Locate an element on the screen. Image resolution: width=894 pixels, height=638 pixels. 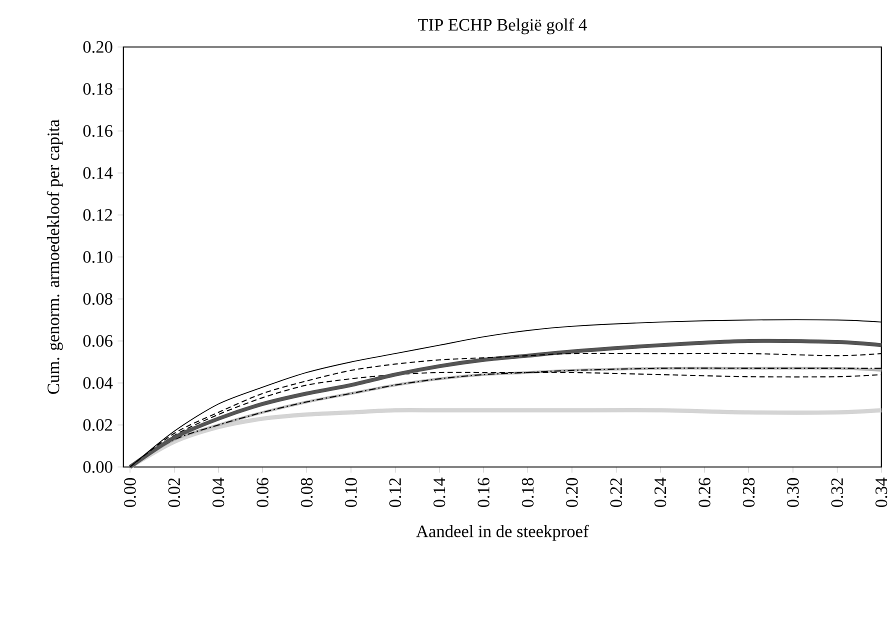
x-tick-label: 0.12 is located at coordinates (395, 493).